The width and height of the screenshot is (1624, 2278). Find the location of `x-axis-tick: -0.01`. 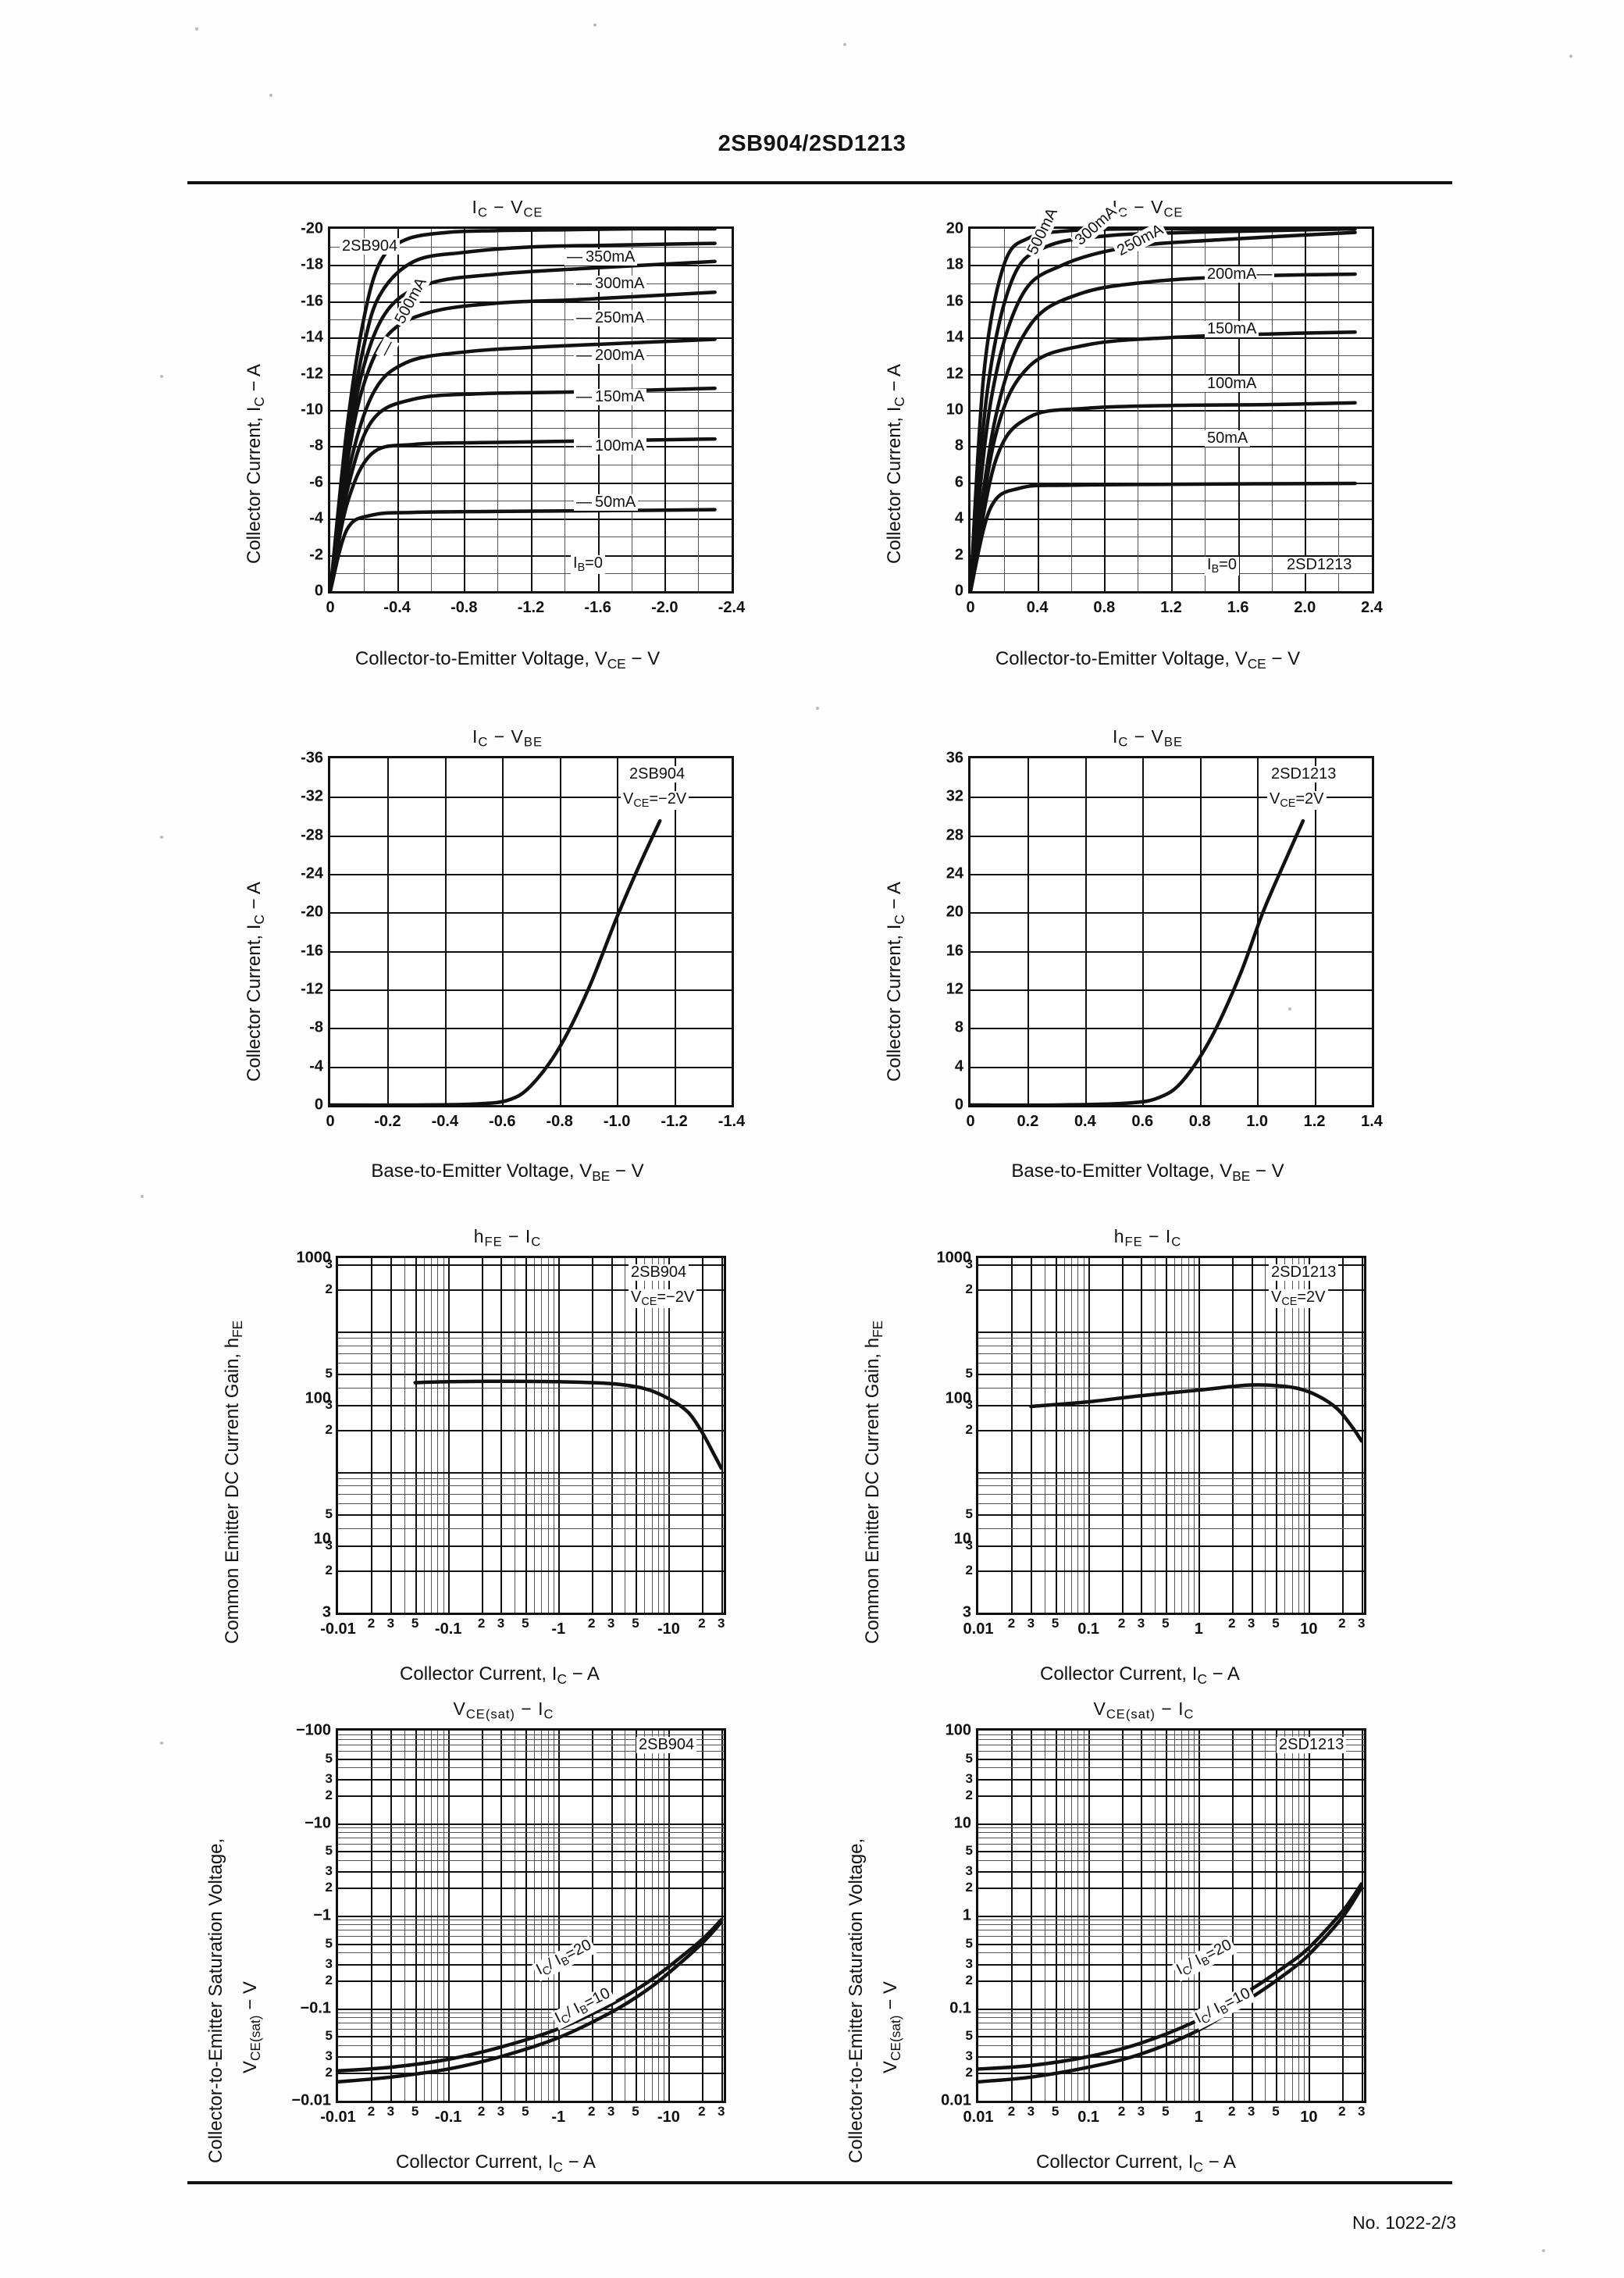

x-axis-tick: -0.01 is located at coordinates (338, 1629).